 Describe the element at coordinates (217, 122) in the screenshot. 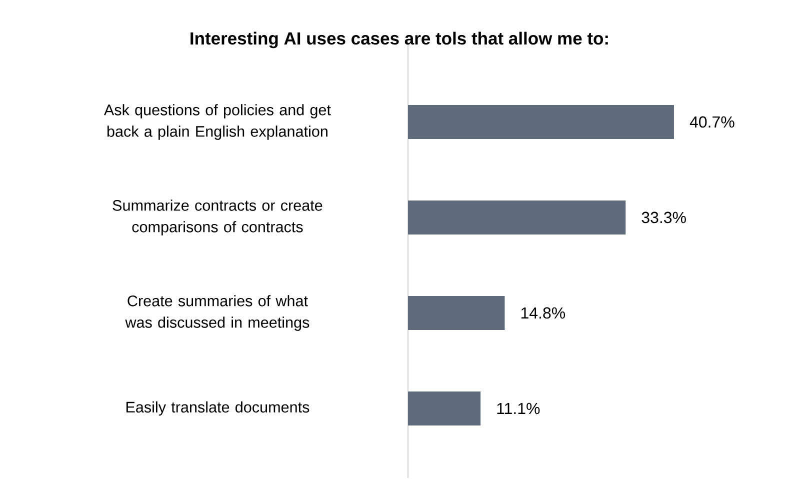

I see `y-tick-label: Ask questions of policies and get back a plain English explanation` at that location.